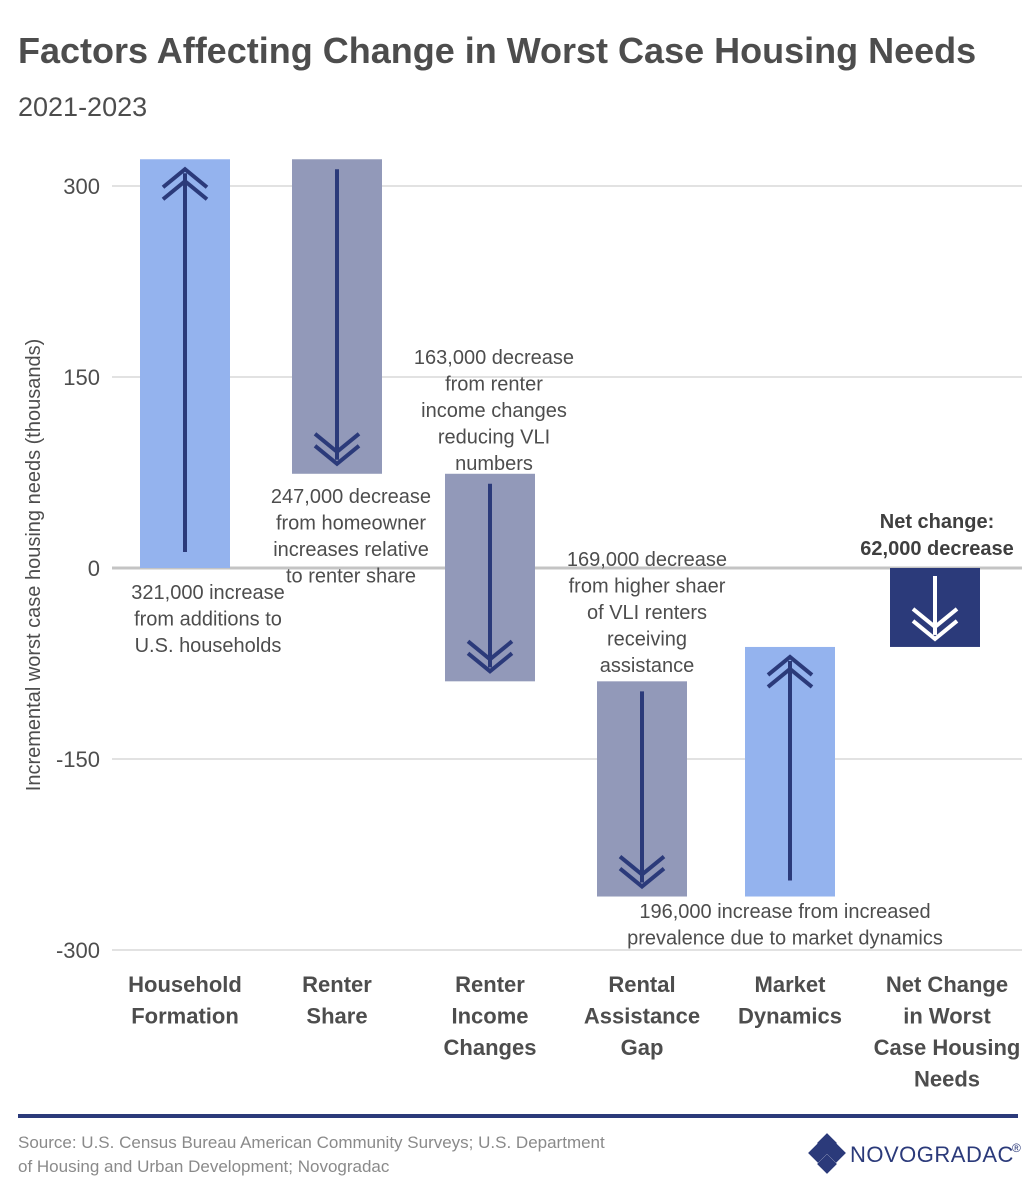 The image size is (1036, 1200). What do you see at coordinates (78, 950) in the screenshot?
I see `y-tick-label: -300` at bounding box center [78, 950].